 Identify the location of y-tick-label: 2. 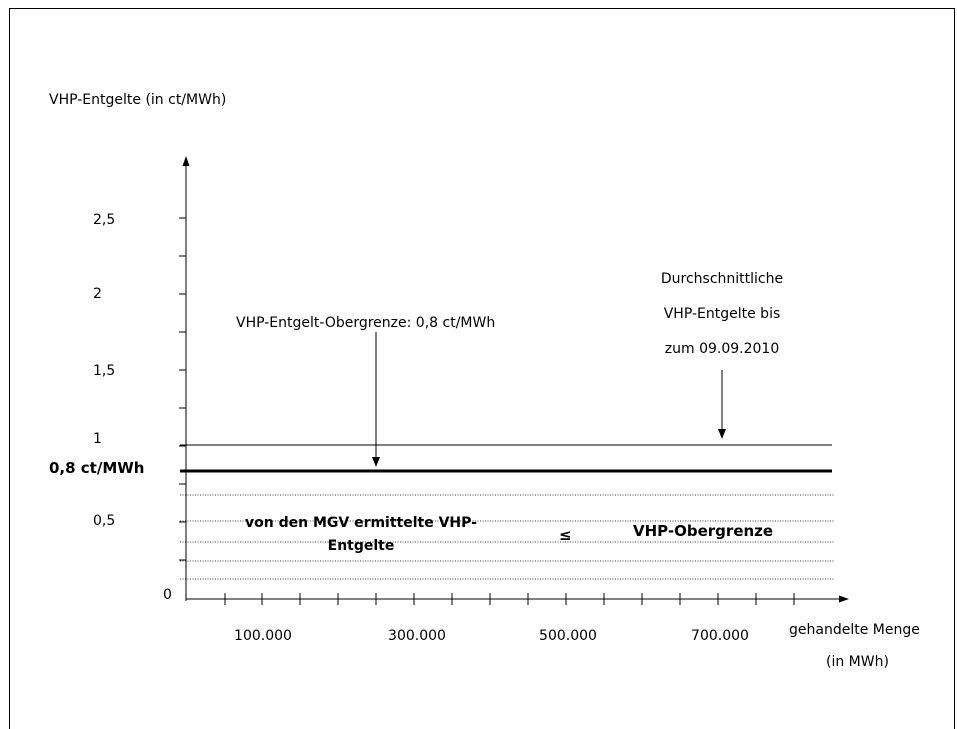
(113, 294).